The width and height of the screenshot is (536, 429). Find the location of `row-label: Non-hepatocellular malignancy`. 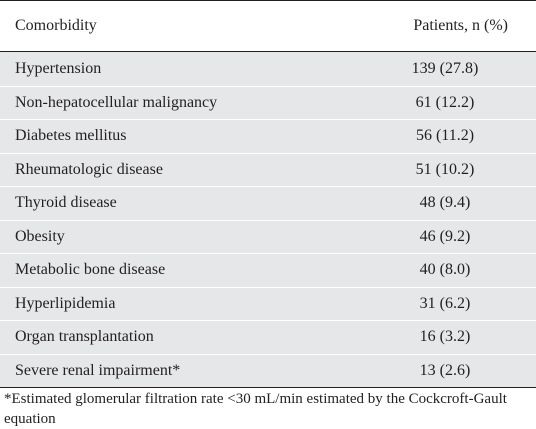

row-label: Non-hepatocellular malignancy is located at coordinates (116, 102).